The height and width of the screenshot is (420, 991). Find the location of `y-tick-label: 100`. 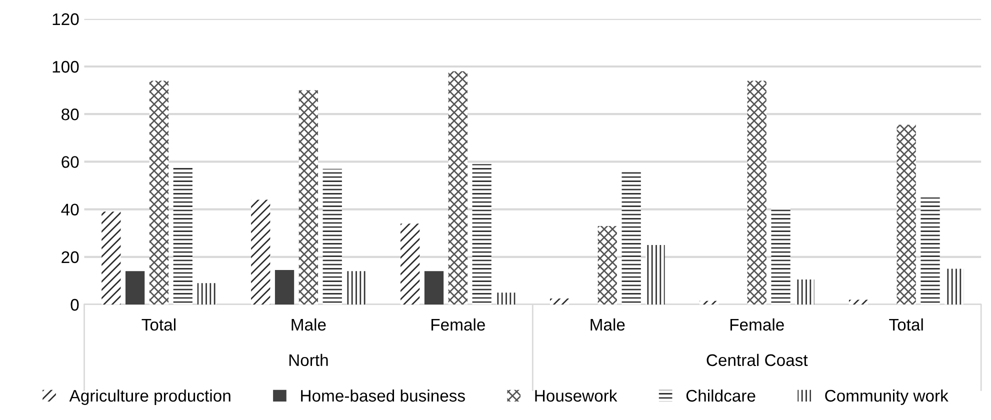

y-tick-label: 100 is located at coordinates (65, 66).